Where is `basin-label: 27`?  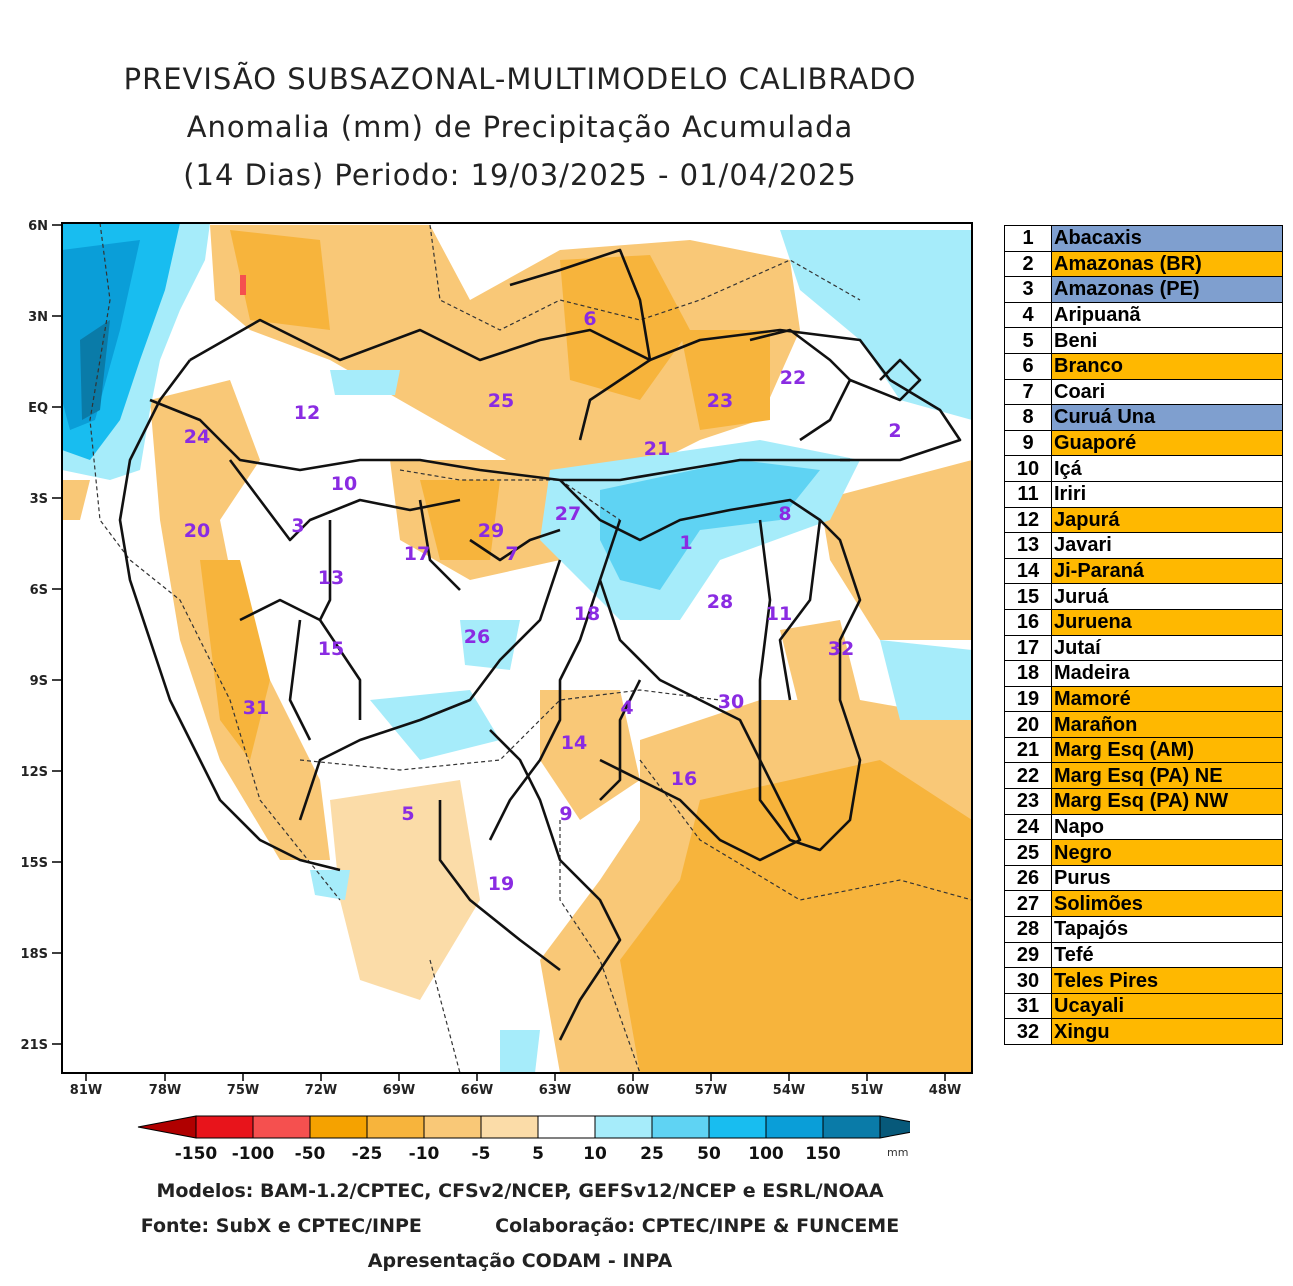 basin-label: 27 is located at coordinates (568, 514).